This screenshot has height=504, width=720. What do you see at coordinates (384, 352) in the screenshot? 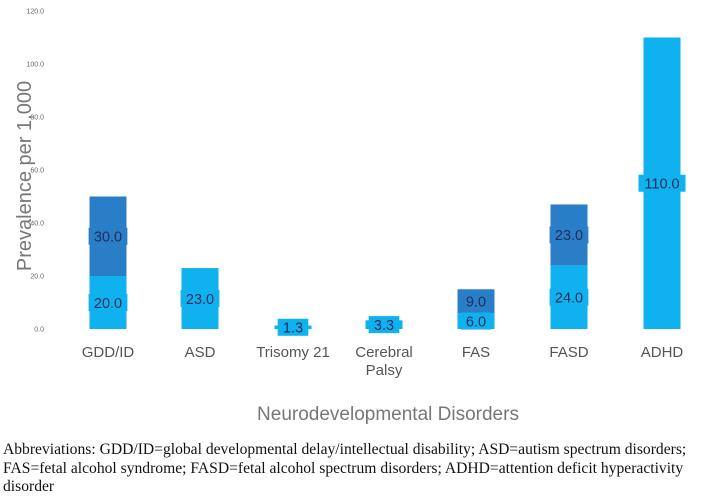
I see `x-category-label: Cerebral` at bounding box center [384, 352].